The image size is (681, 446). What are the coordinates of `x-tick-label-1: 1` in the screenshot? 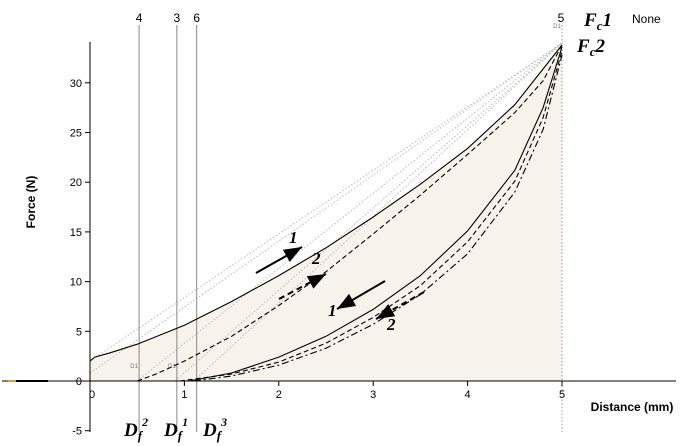 It's located at (184, 395).